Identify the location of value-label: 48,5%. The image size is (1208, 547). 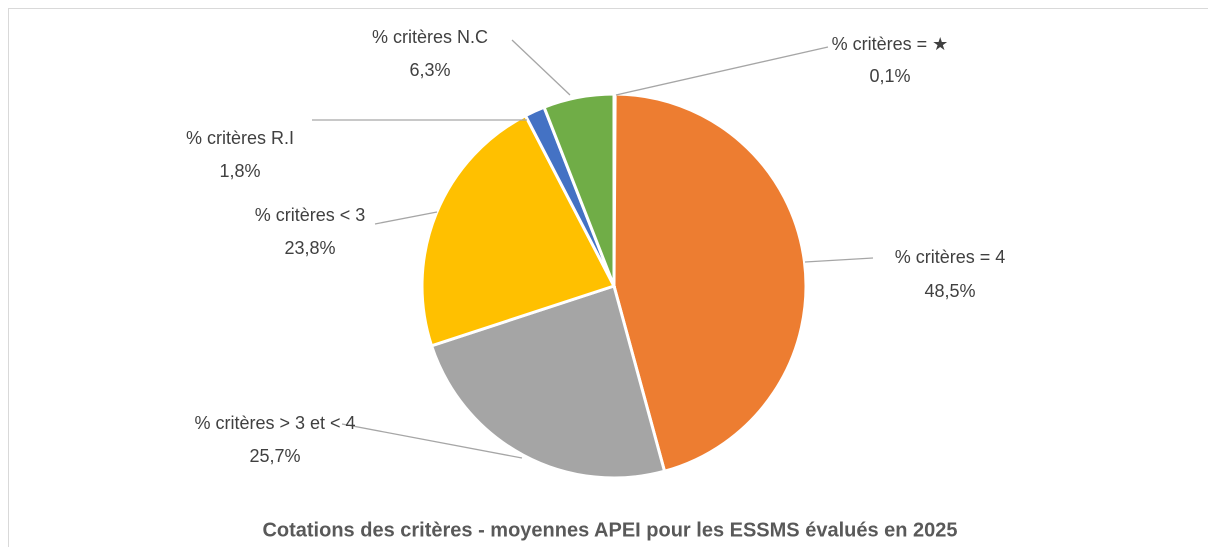
(949, 291).